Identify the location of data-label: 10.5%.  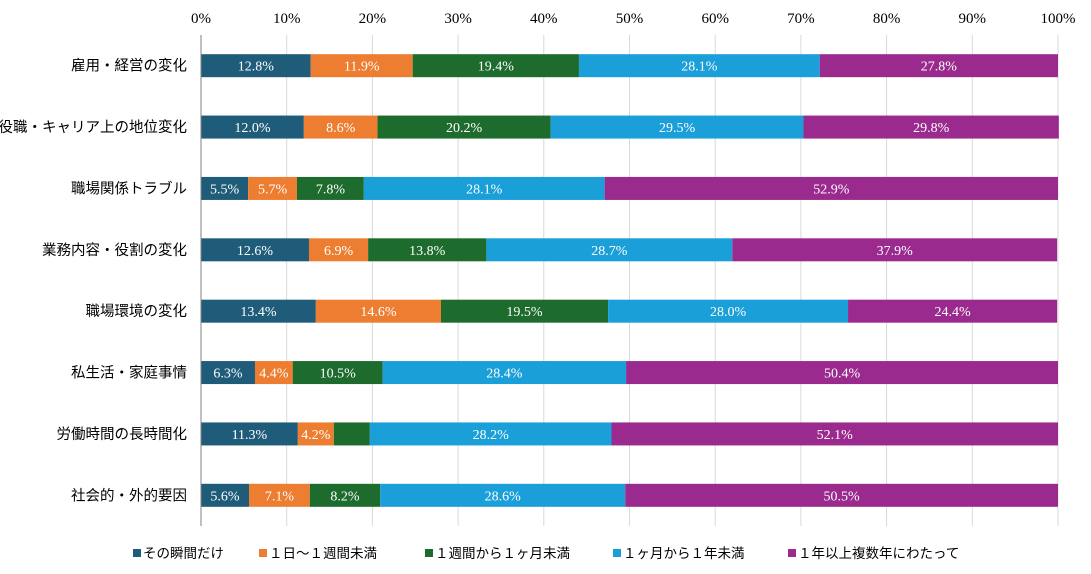
(338, 374).